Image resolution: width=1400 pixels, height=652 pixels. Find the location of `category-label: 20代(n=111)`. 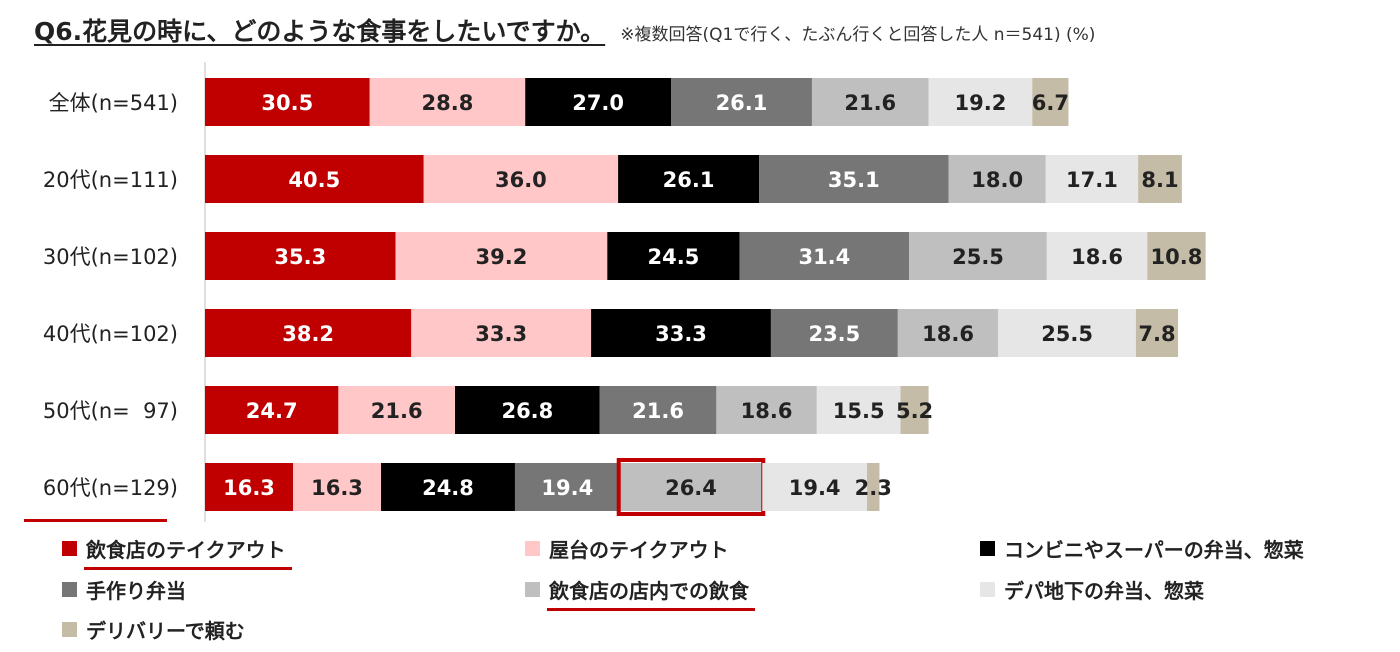

category-label: 20代(n=111) is located at coordinates (110, 180).